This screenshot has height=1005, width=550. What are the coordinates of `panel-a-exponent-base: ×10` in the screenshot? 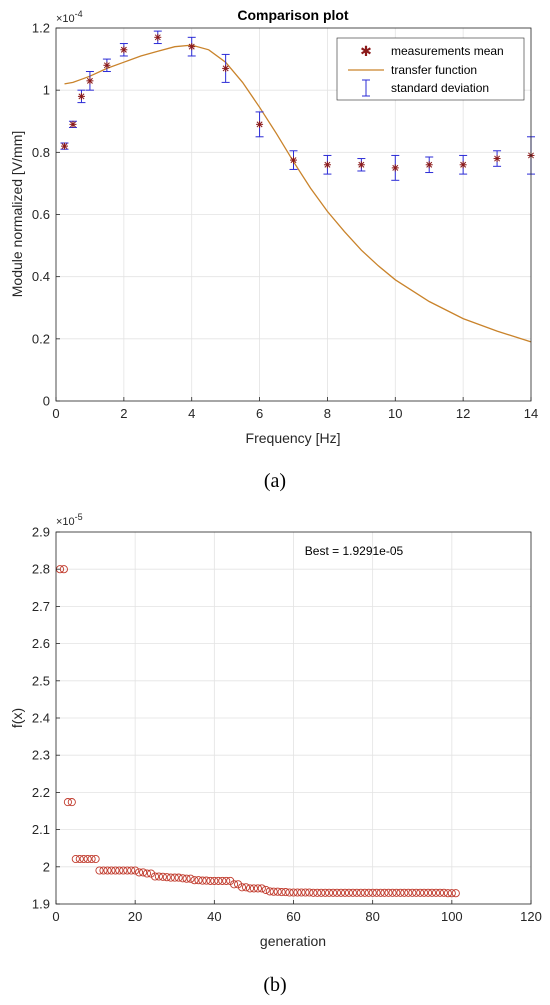 It's located at (65, 19).